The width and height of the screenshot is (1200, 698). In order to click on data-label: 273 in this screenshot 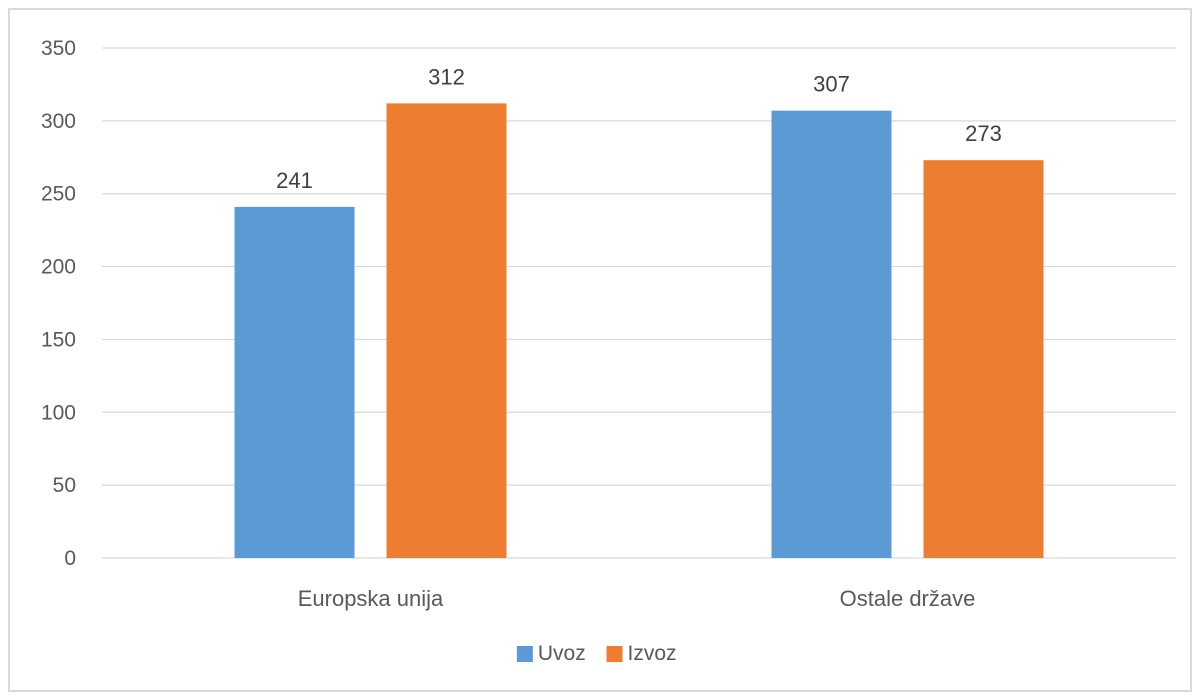, I will do `click(983, 133)`.